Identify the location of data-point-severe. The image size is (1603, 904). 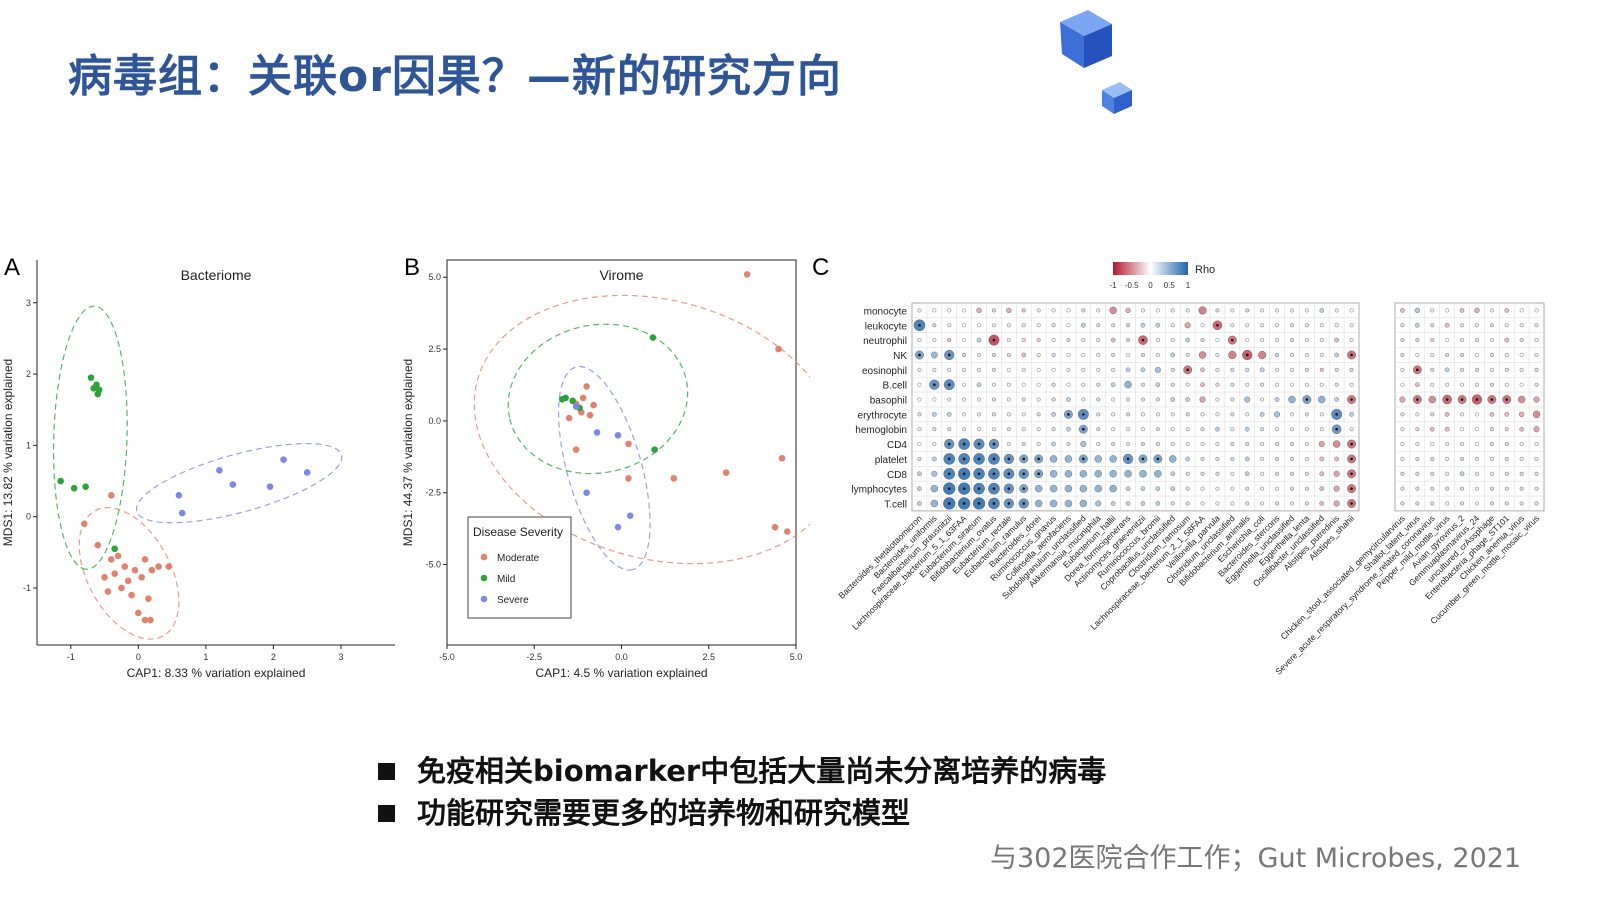
(283, 459).